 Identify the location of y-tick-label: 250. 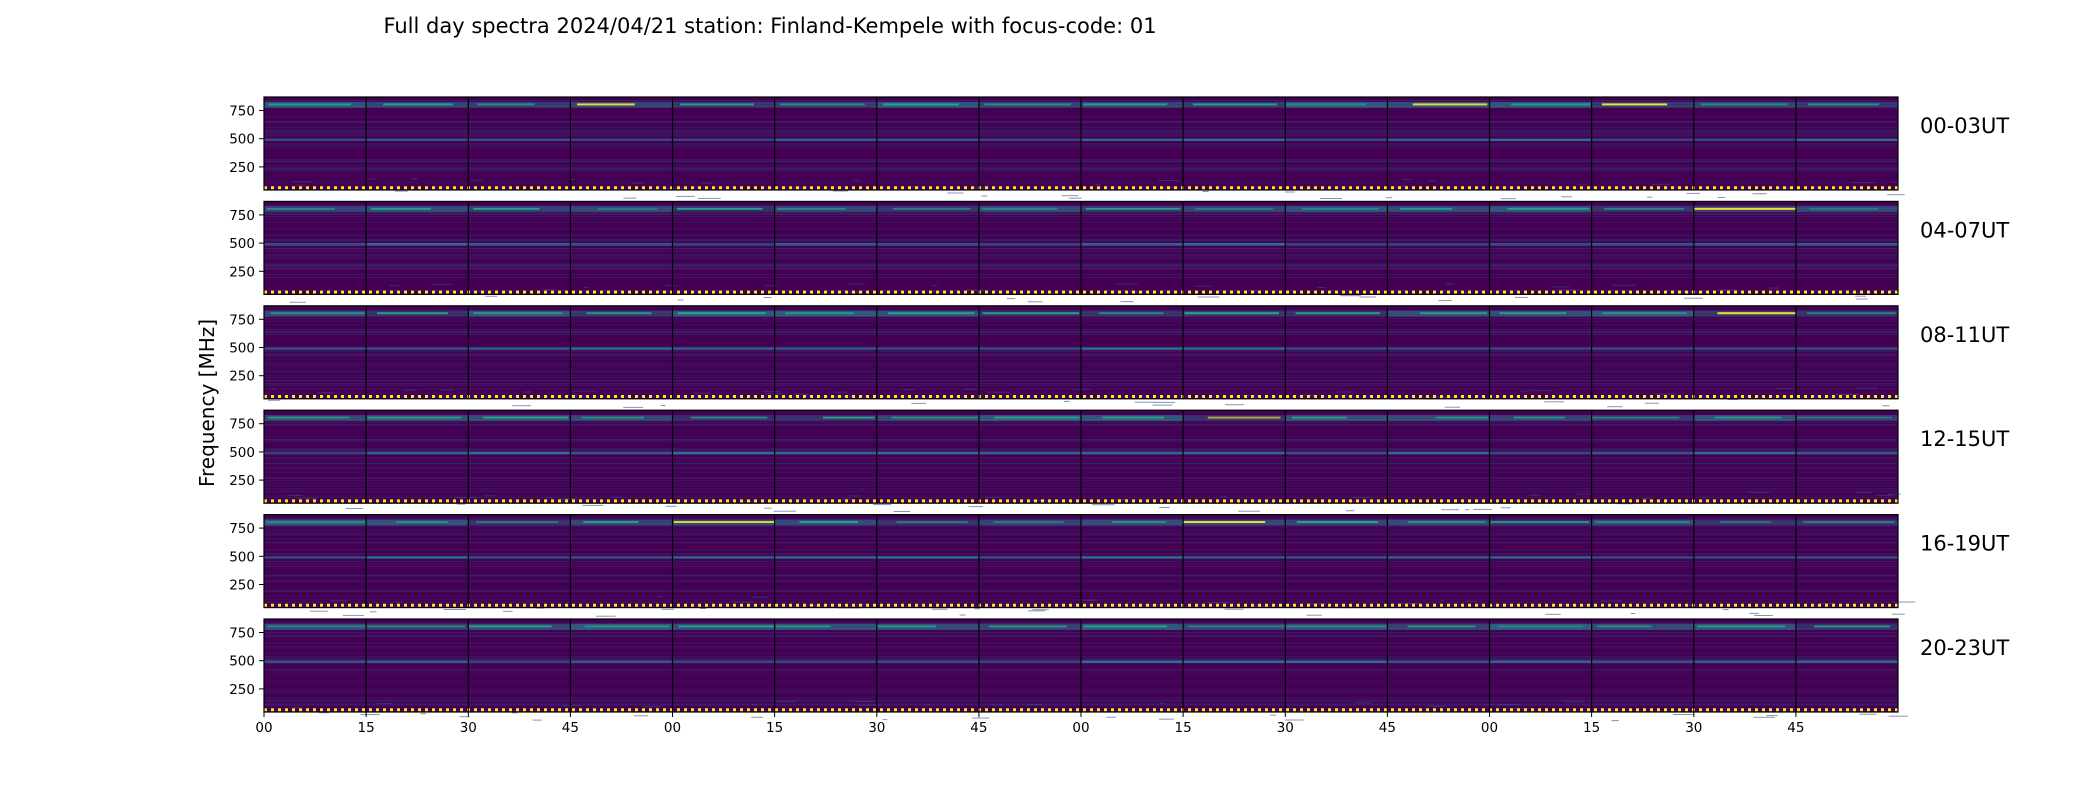
(242, 690).